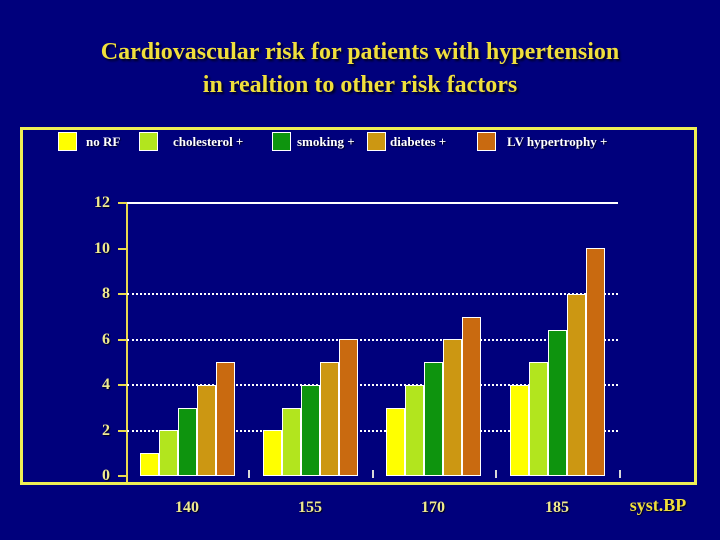  I want to click on x-axis-title: syst.BP, so click(658, 505).